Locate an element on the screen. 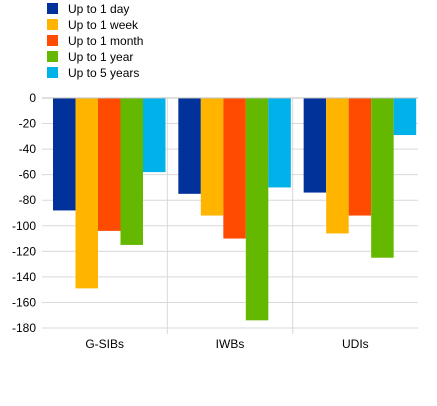 Image resolution: width=437 pixels, height=406 pixels. y-tick-label: -20 is located at coordinates (28, 124).